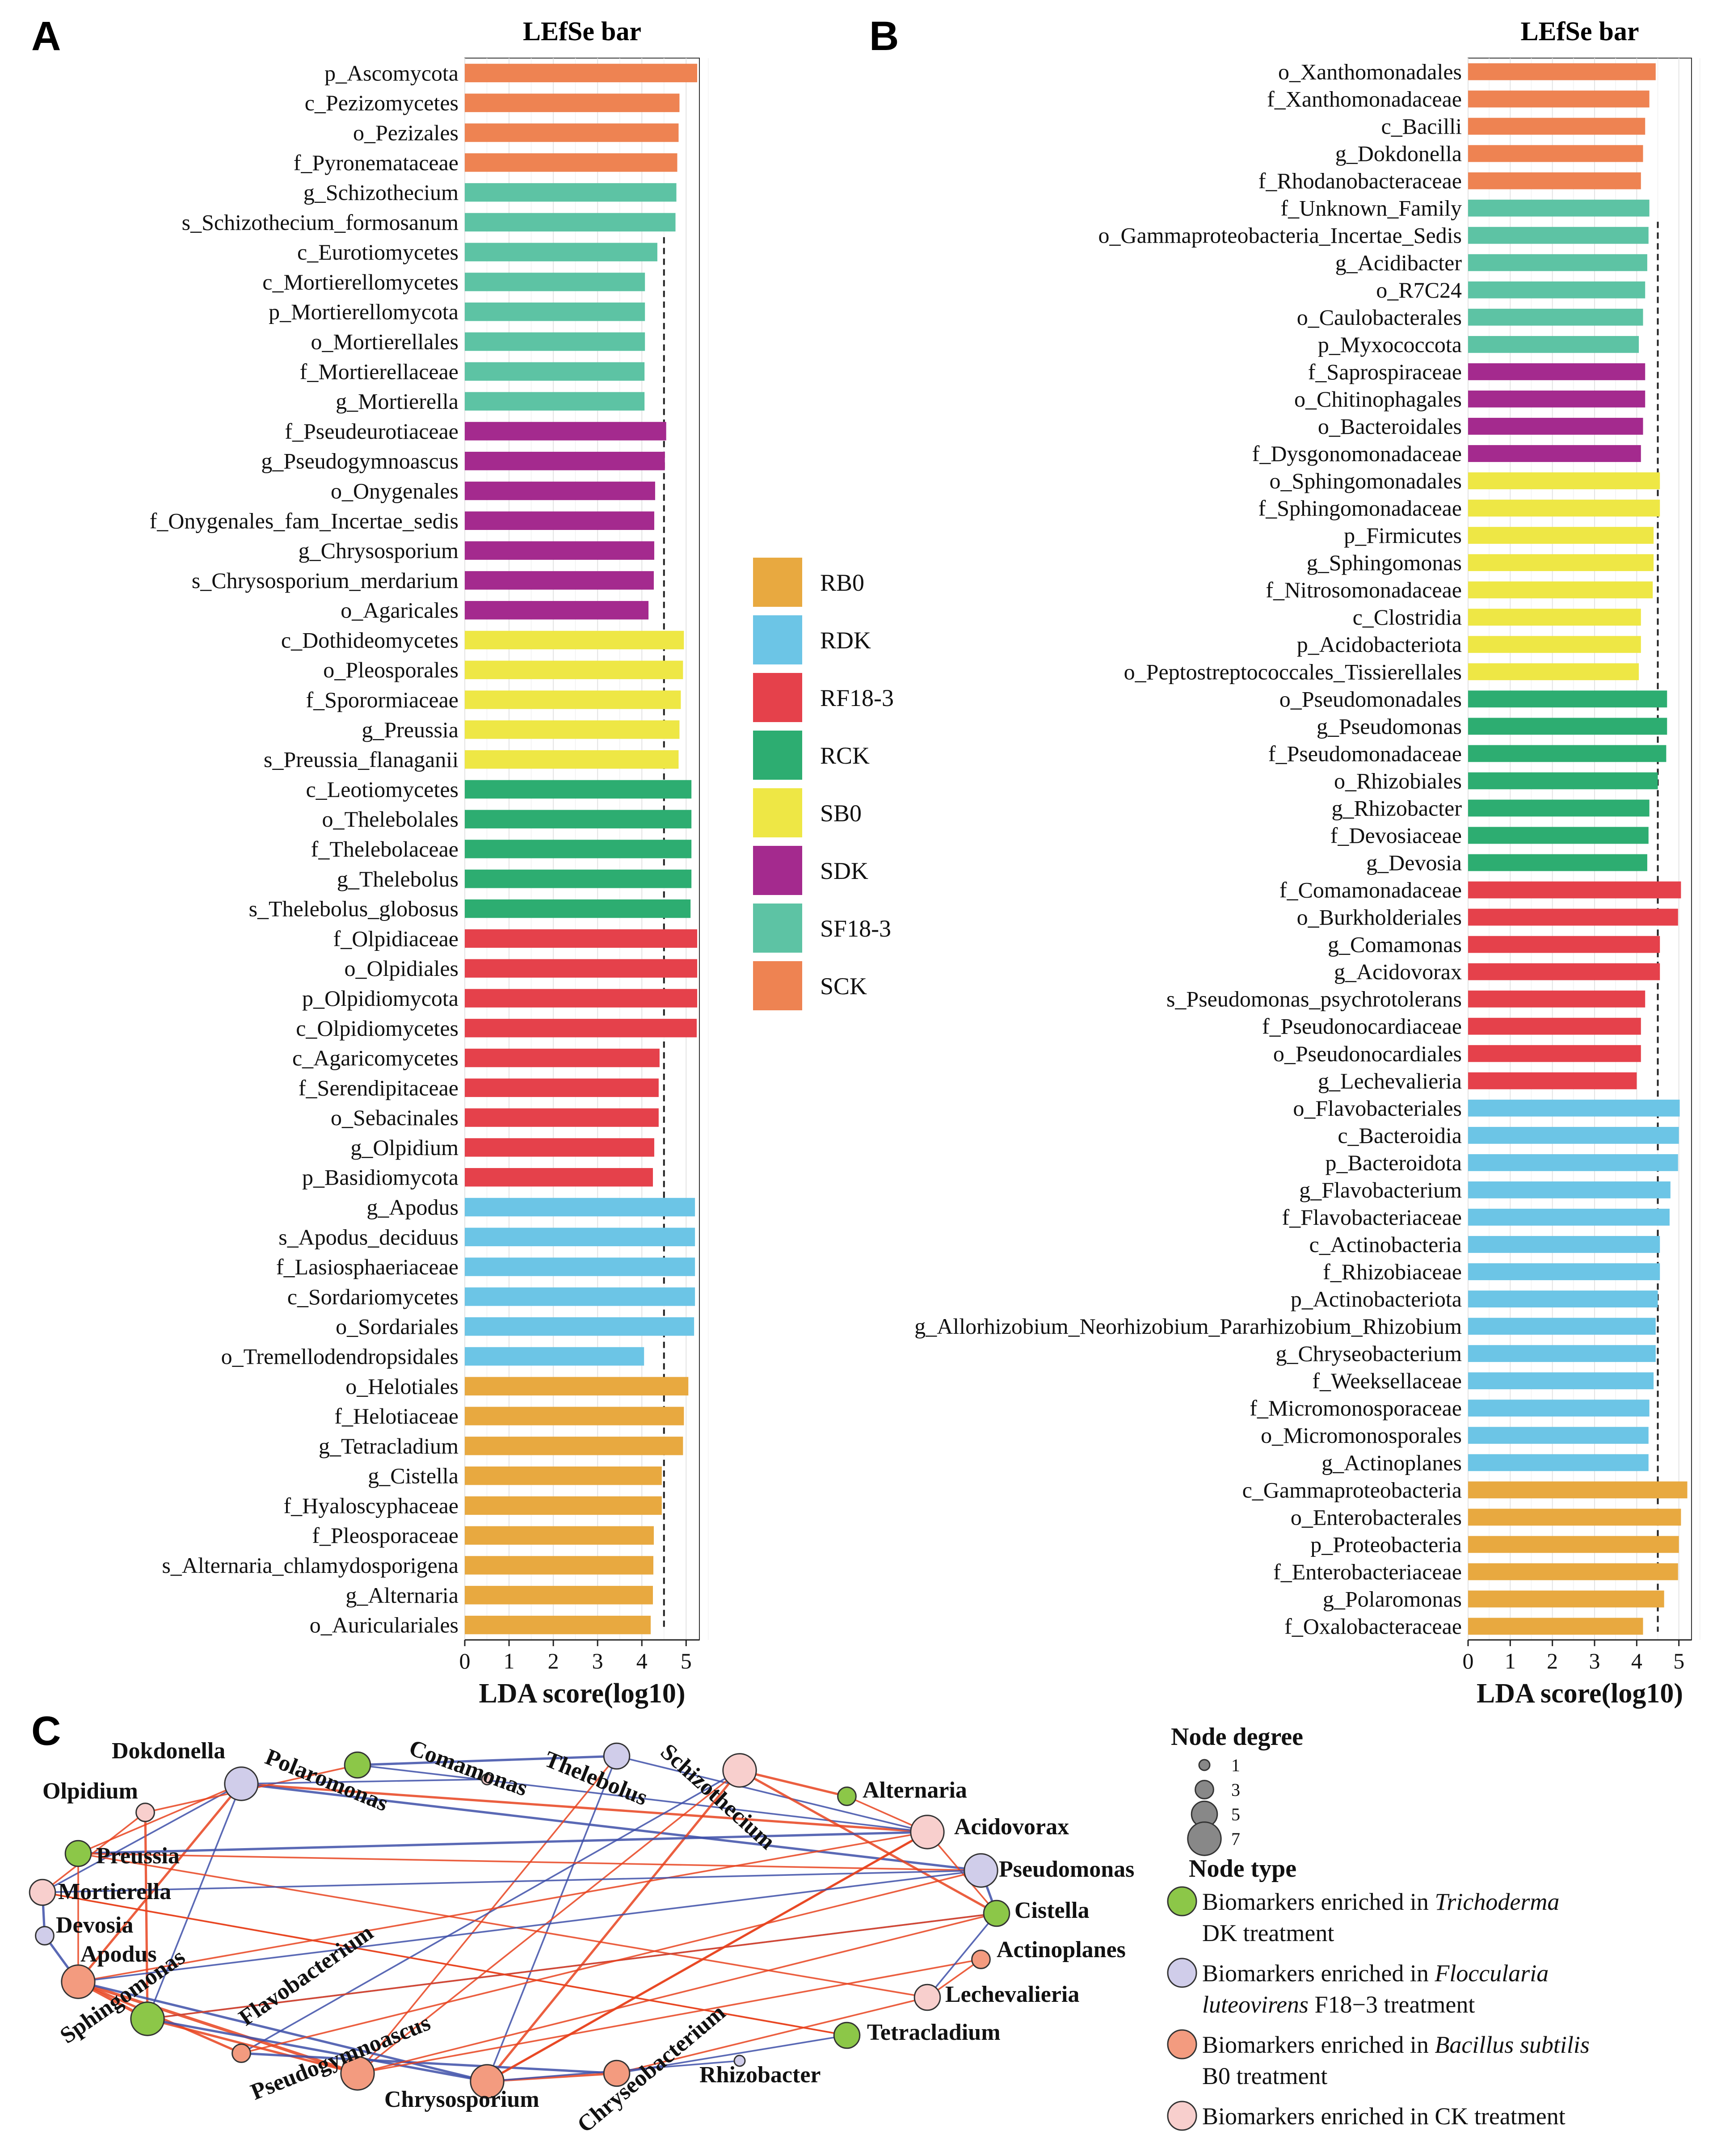 Image resolution: width=1717 pixels, height=2156 pixels. What do you see at coordinates (1396, 2044) in the screenshot?
I see `node-type-label: Biomarkers enriched in Bacillus subtilis` at bounding box center [1396, 2044].